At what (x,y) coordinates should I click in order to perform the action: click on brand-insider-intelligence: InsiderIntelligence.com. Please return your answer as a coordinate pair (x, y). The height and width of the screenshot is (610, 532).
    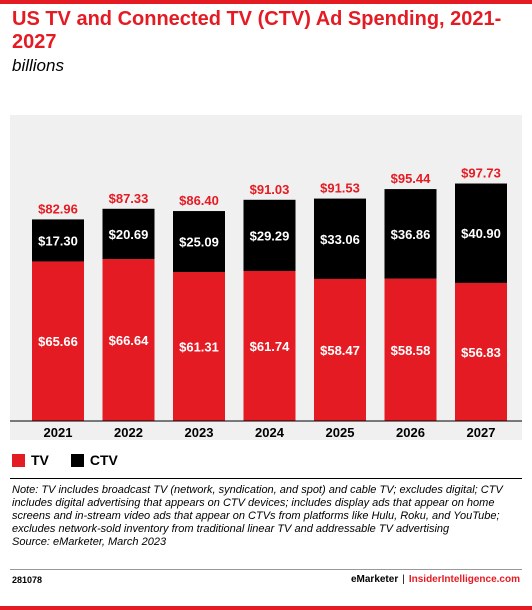
    Looking at the image, I should click on (464, 579).